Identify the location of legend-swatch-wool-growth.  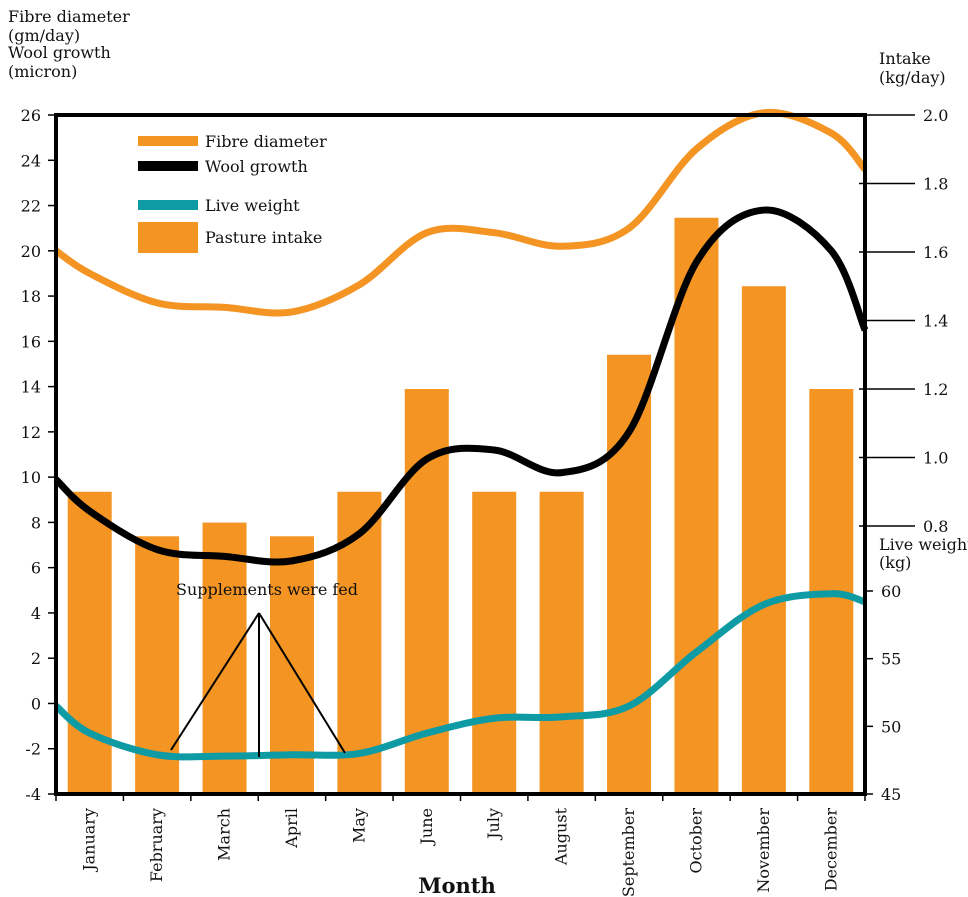
(168, 166).